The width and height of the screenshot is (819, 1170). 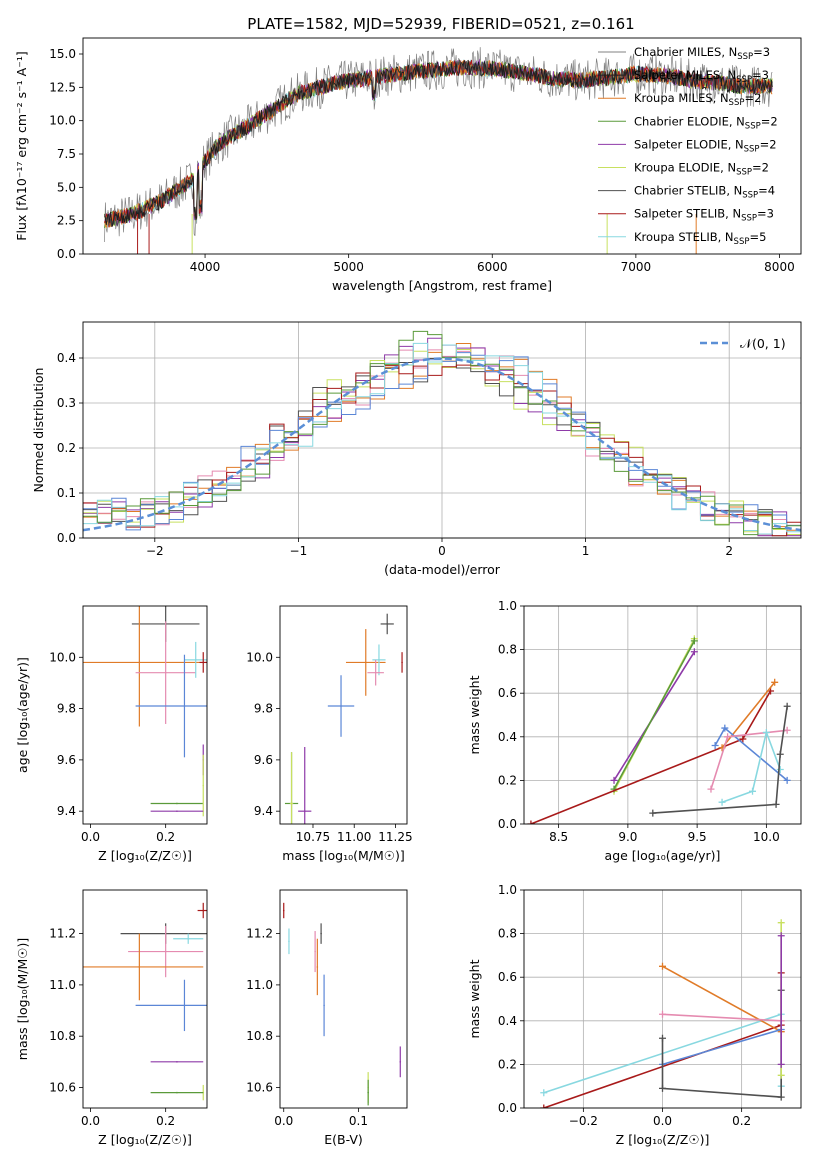 I want to click on x-tick-label: 4000, so click(x=205, y=267).